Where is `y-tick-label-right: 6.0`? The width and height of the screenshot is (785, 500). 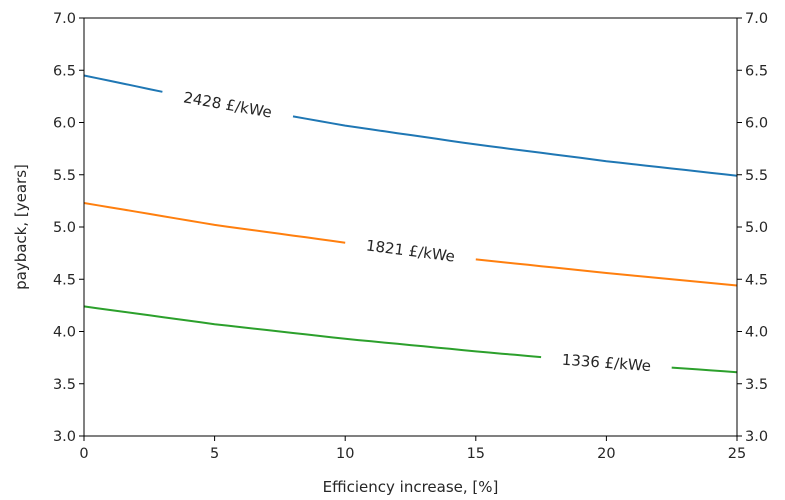 y-tick-label-right: 6.0 is located at coordinates (756, 124).